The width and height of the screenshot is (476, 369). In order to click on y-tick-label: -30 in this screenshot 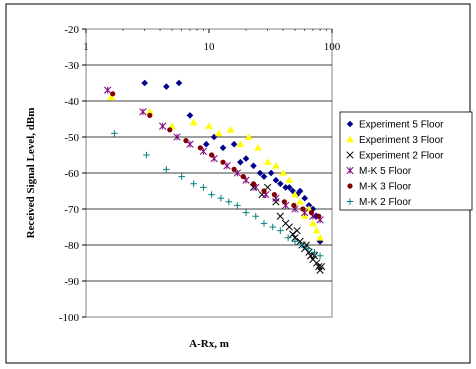, I will do `click(71, 66)`.